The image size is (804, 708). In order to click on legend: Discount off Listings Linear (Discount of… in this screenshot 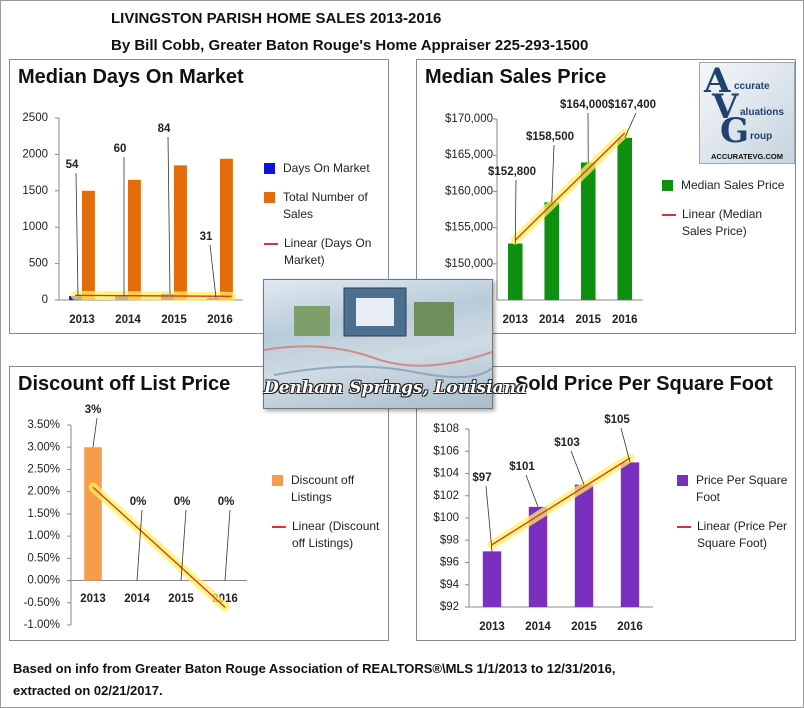, I will do `click(328, 518)`.